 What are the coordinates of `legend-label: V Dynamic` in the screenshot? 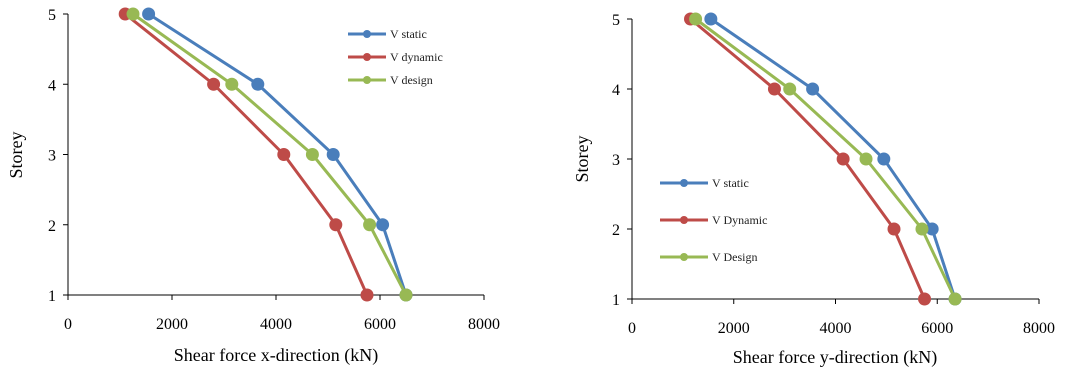 It's located at (739, 220).